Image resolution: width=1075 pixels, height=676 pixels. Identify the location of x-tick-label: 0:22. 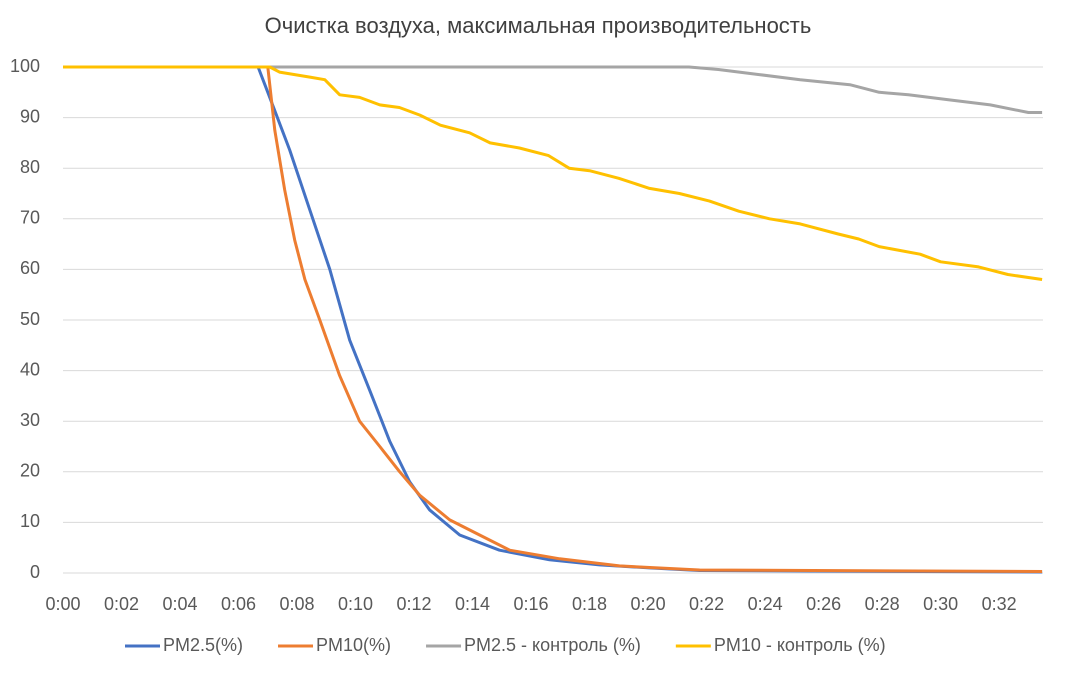
(706, 604).